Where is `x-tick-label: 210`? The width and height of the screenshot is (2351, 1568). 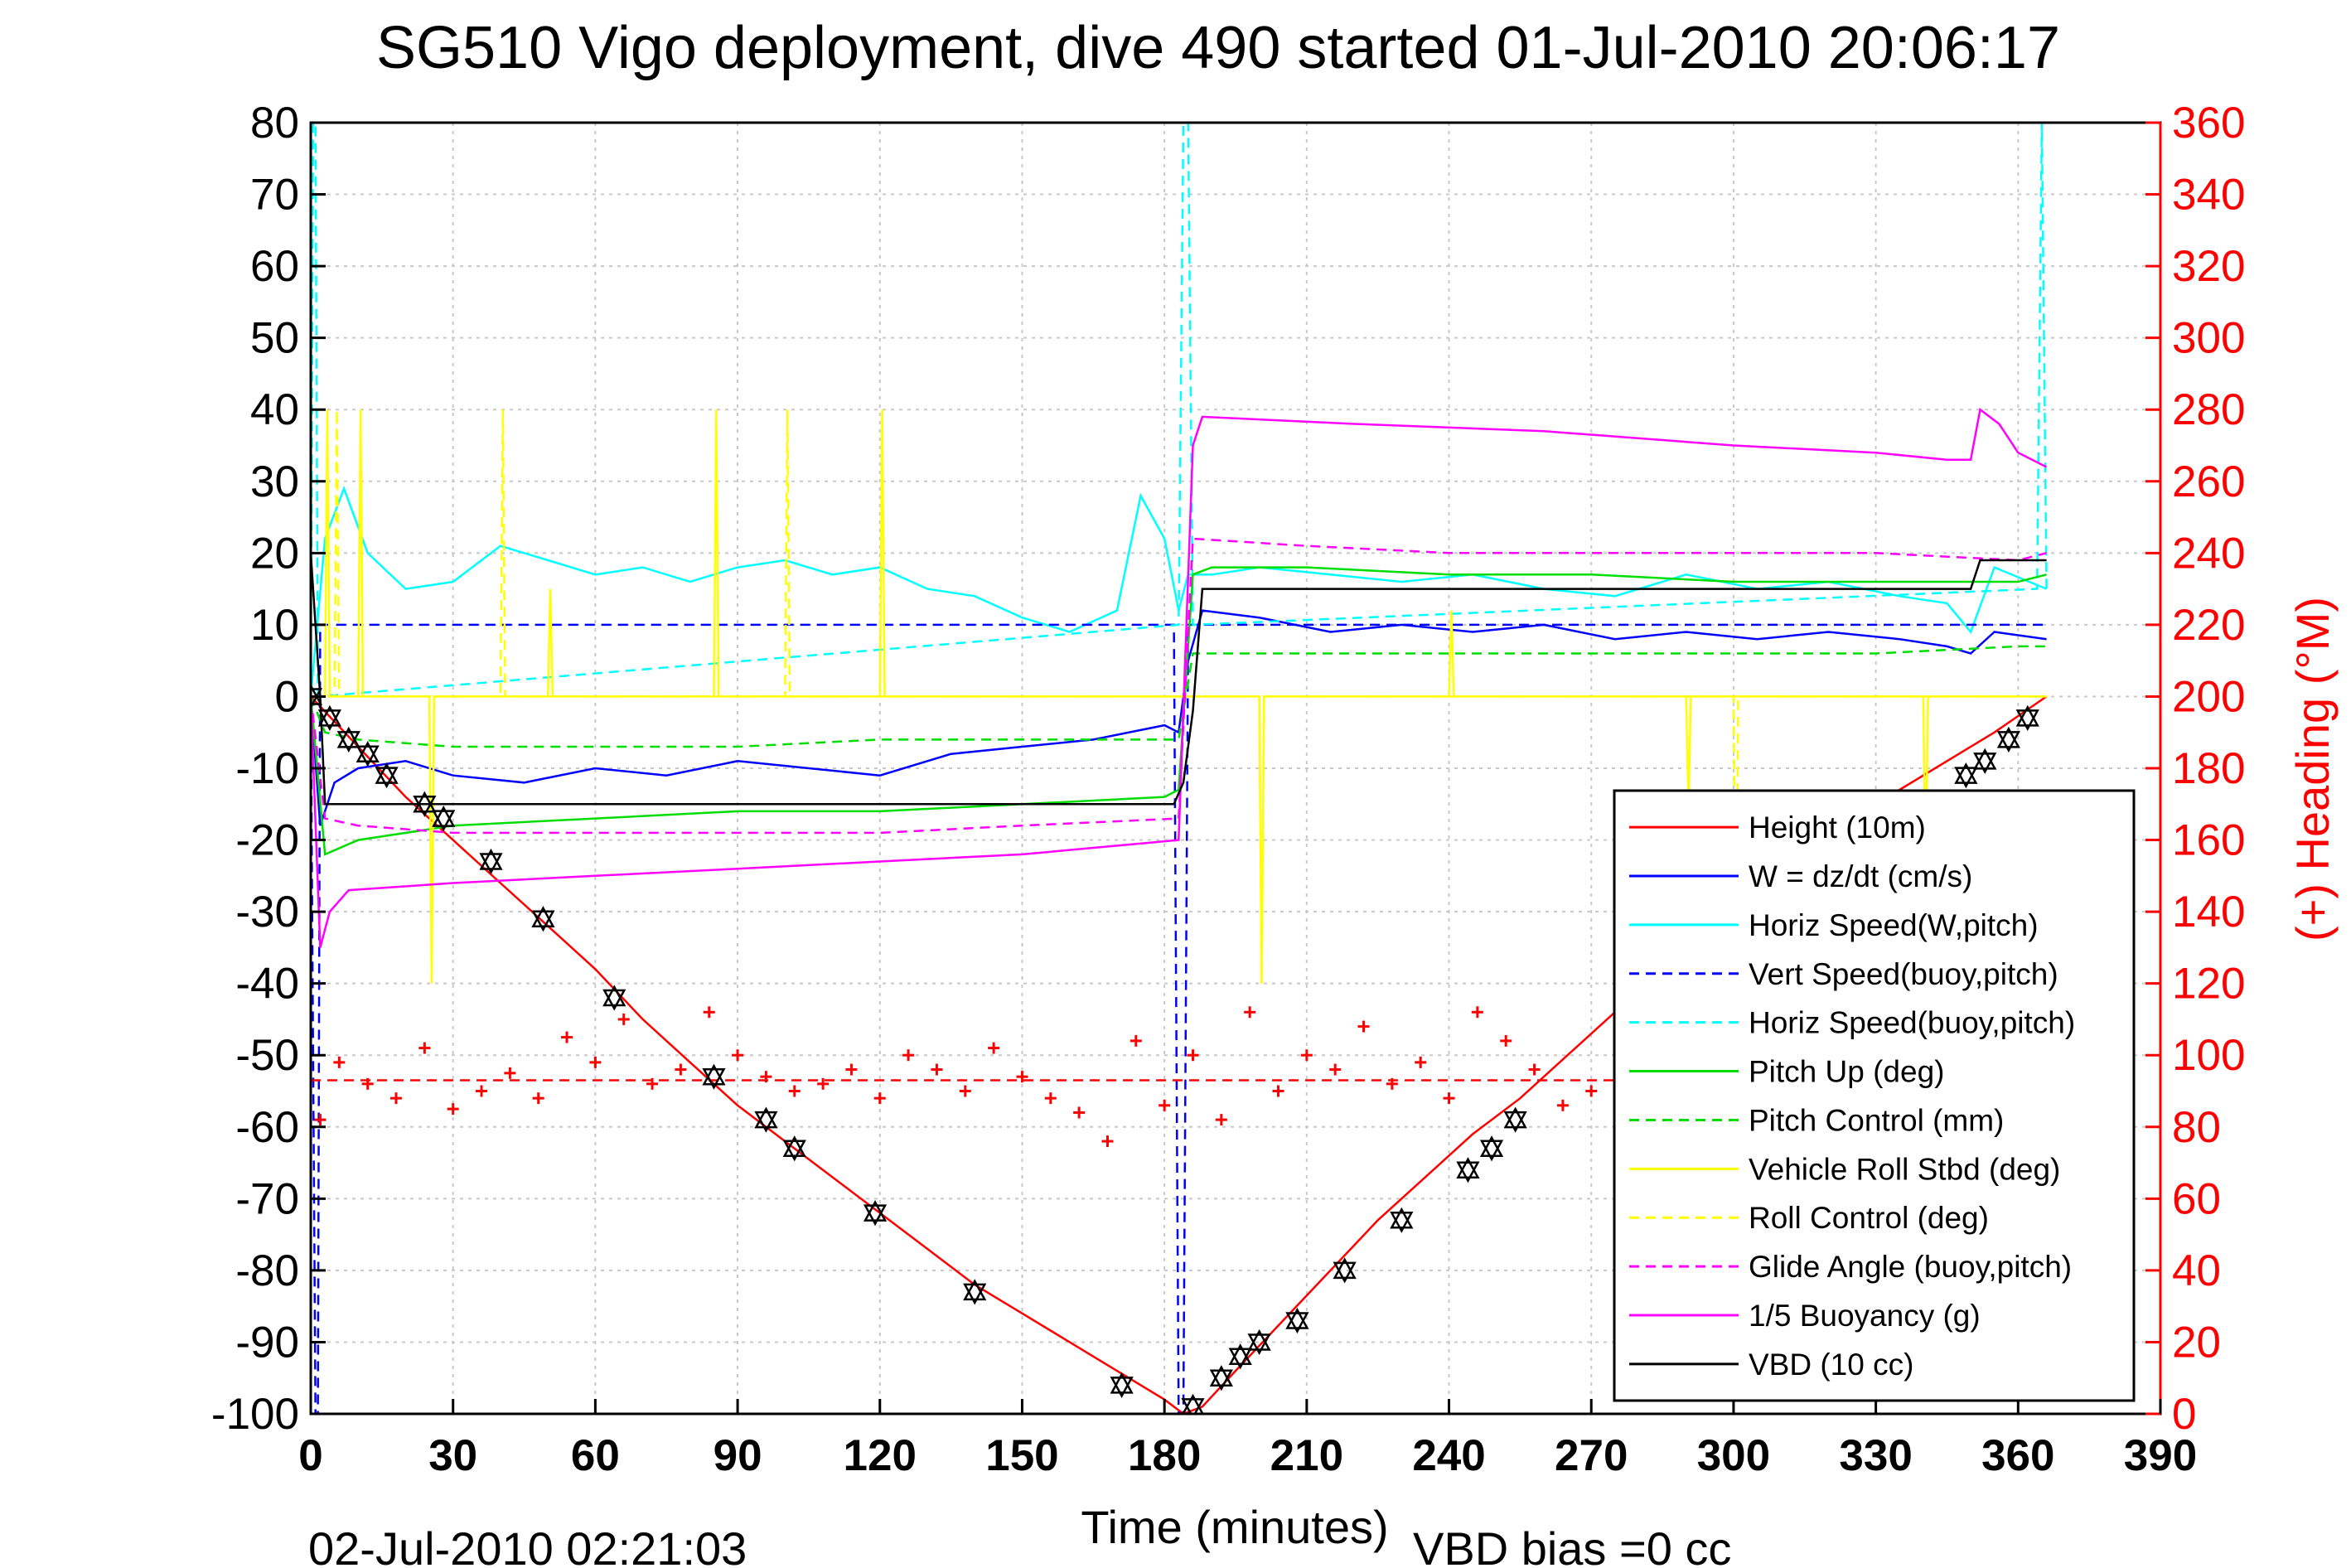 x-tick-label: 210 is located at coordinates (1306, 1455).